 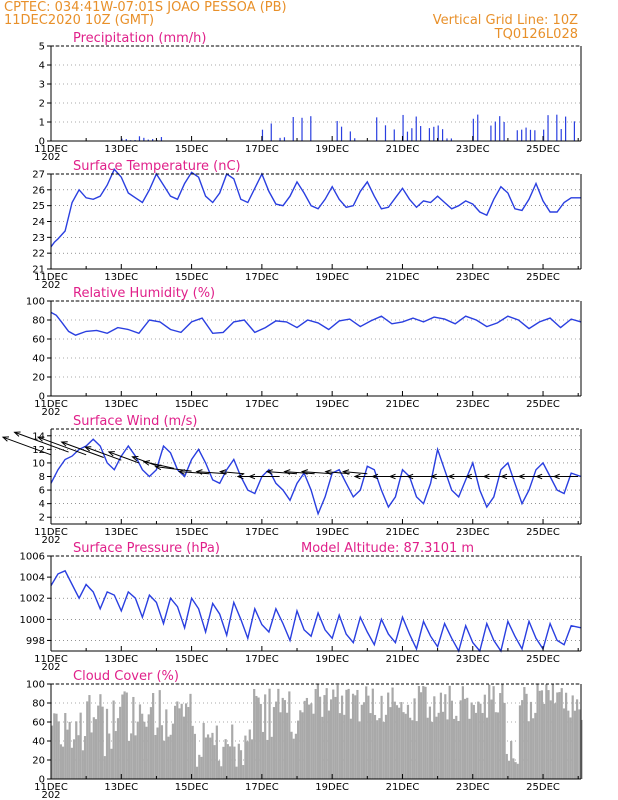 What do you see at coordinates (38, 340) in the screenshot?
I see `y-tick-label: 60` at bounding box center [38, 340].